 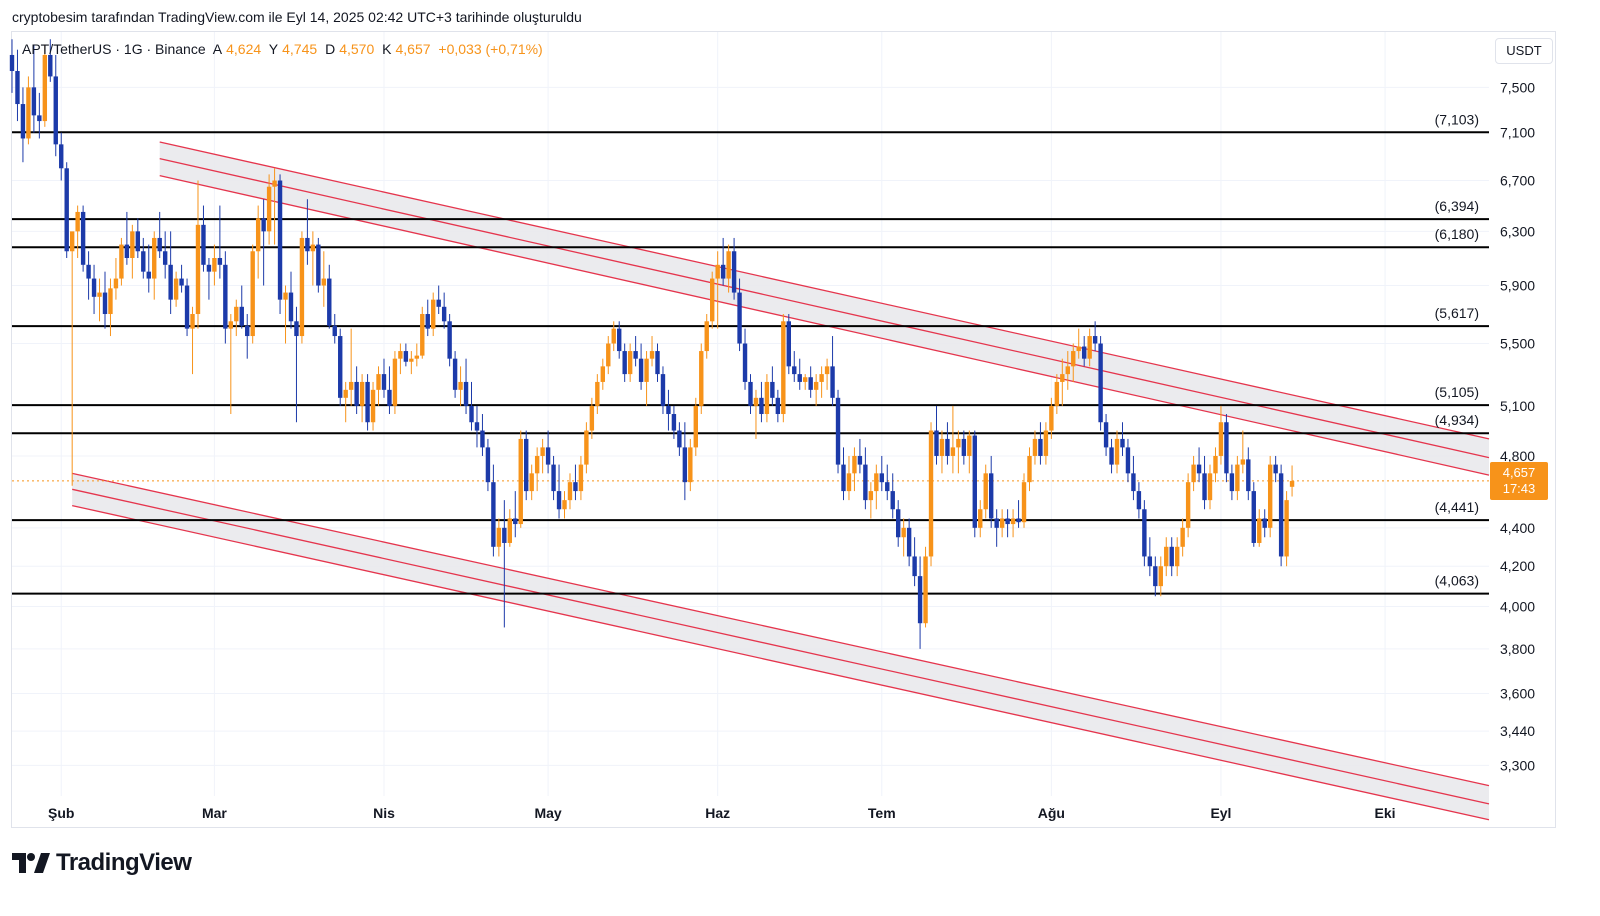 I want to click on price-tick-label: 6,700, so click(x=1517, y=181).